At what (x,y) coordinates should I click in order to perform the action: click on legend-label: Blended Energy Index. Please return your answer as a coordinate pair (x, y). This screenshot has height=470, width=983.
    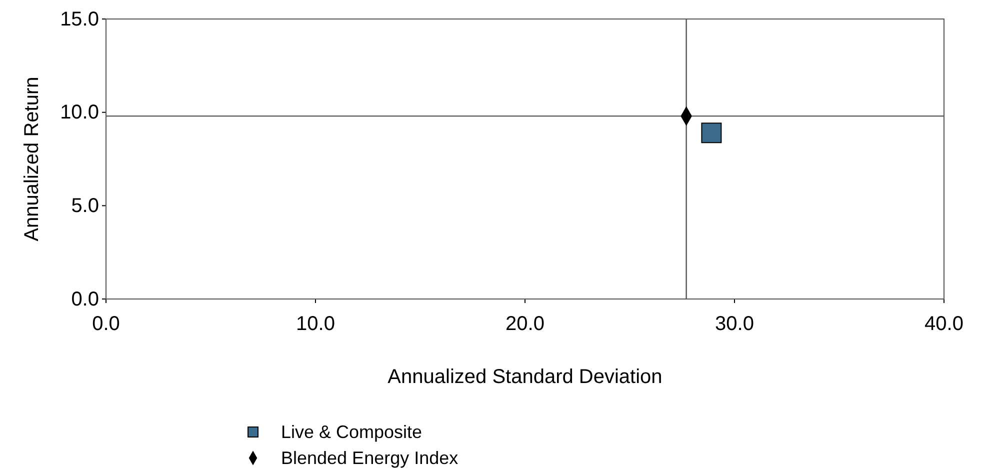
    Looking at the image, I should click on (369, 458).